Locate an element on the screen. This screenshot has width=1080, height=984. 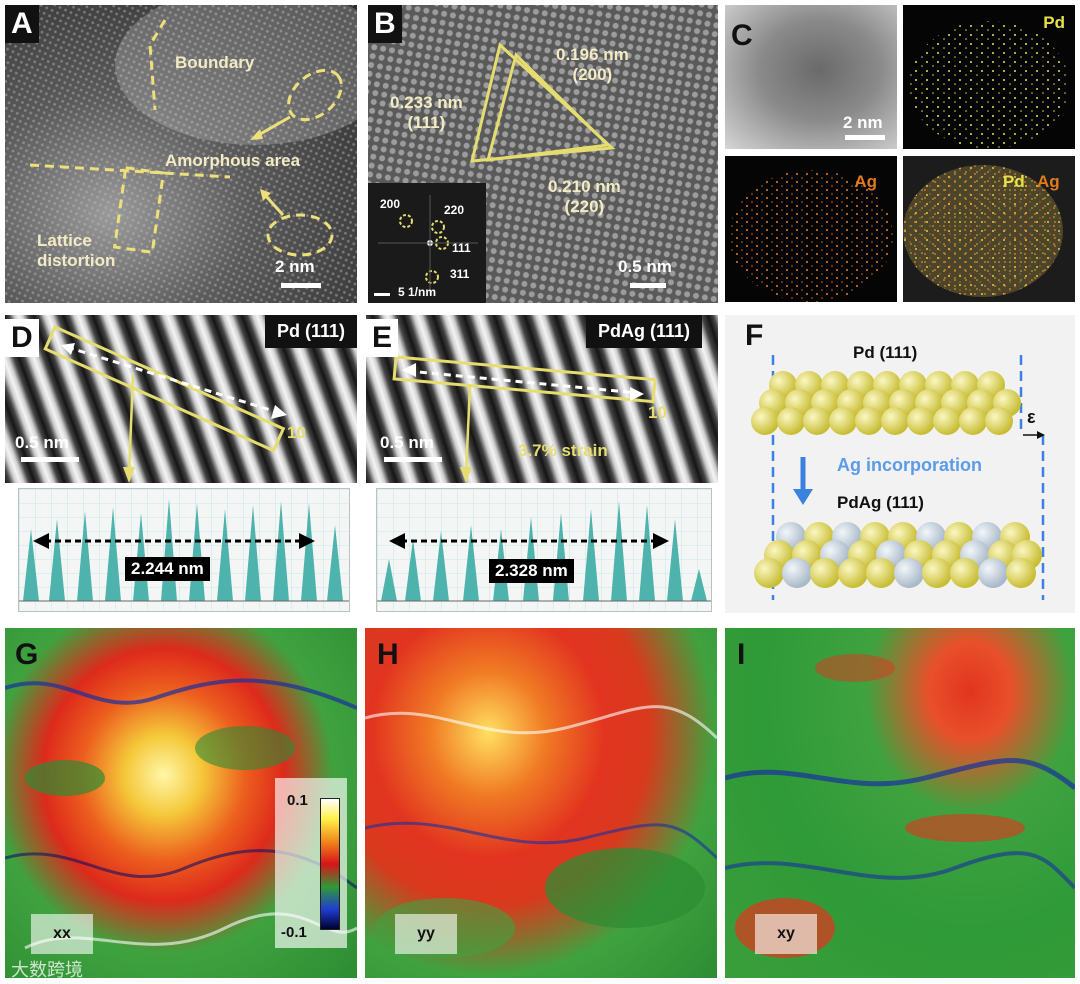
panel-g-strain-map: G 0.1 -0.1 xx 大数跨境 is located at coordinates (181, 803).